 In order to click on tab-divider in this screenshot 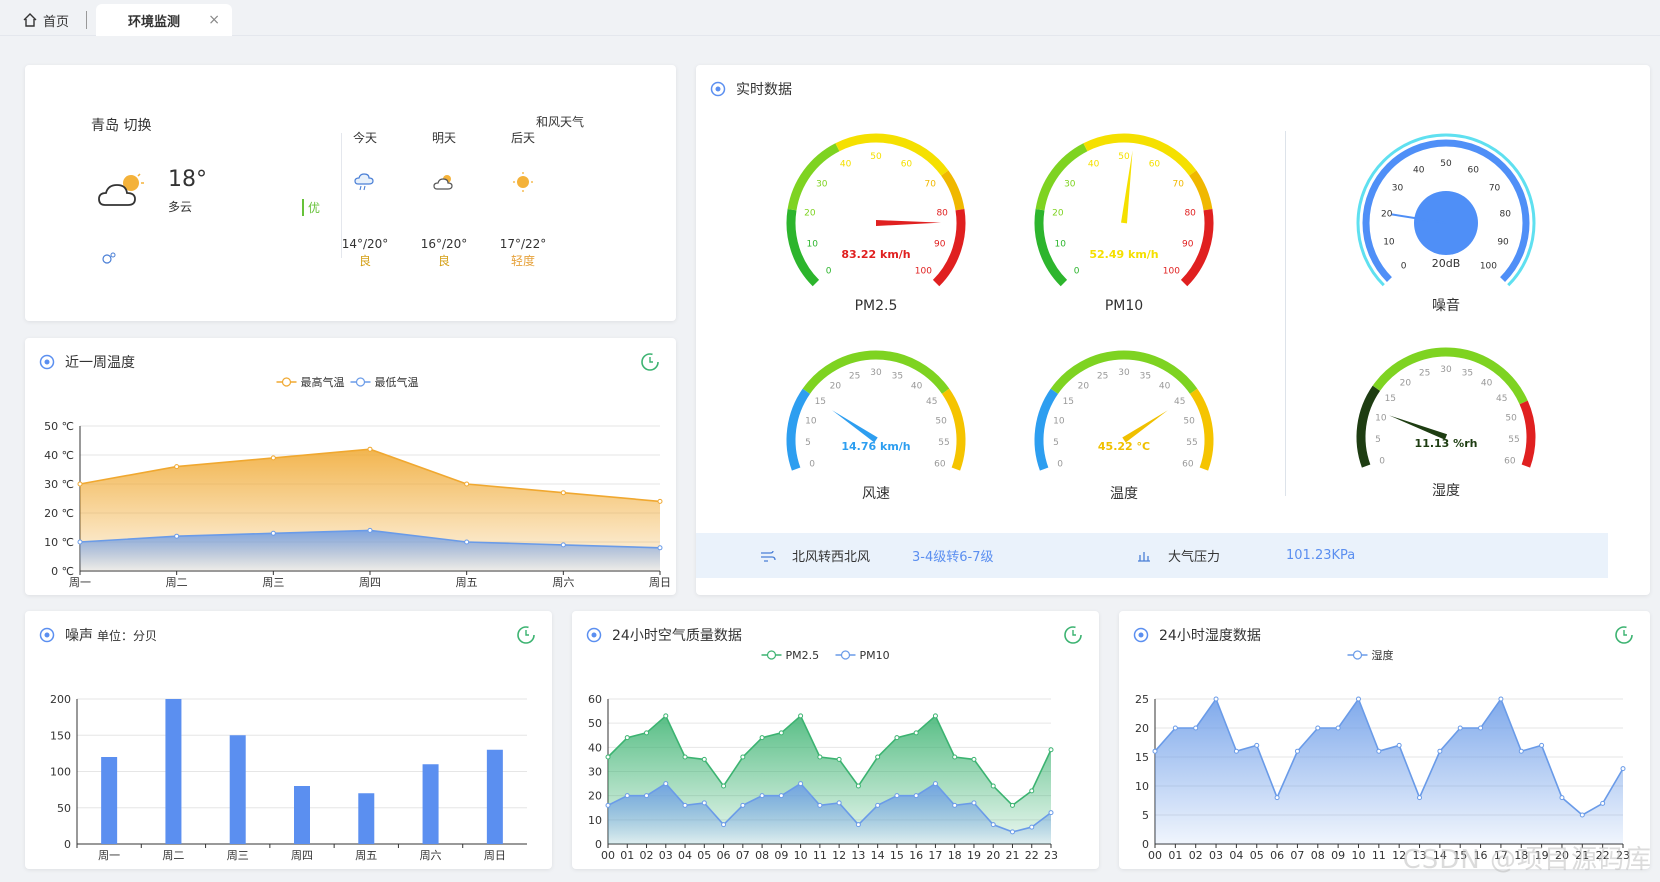, I will do `click(86, 20)`.